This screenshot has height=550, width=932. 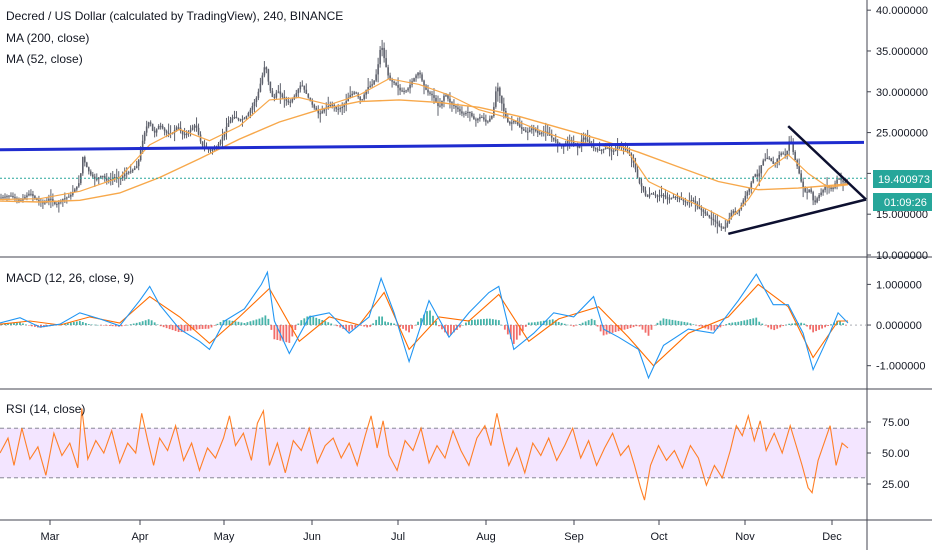 What do you see at coordinates (902, 215) in the screenshot?
I see `price-tick-label: 15.000000` at bounding box center [902, 215].